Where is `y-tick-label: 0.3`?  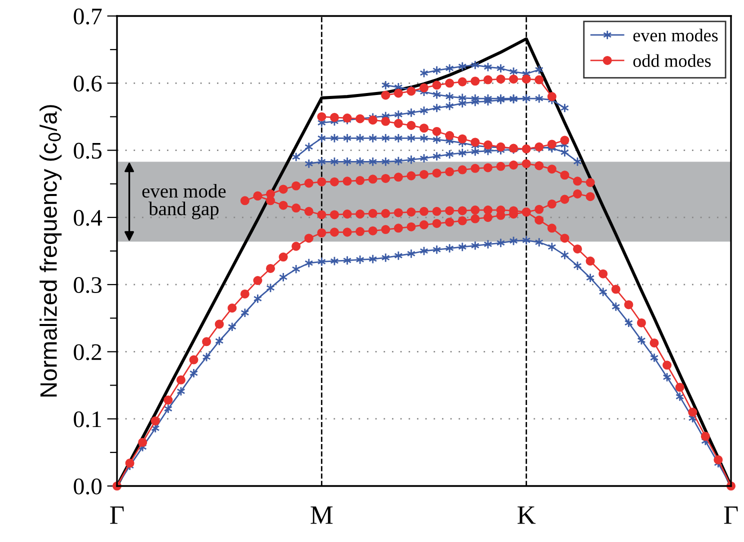
y-tick-label: 0.3 is located at coordinates (88, 285).